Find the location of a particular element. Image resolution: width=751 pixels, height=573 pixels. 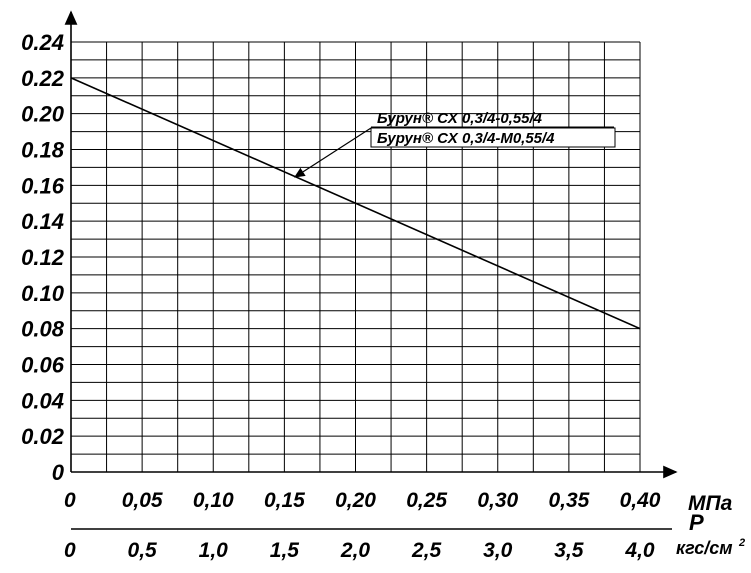

x-tick-label-mpa: 0 is located at coordinates (70, 500).